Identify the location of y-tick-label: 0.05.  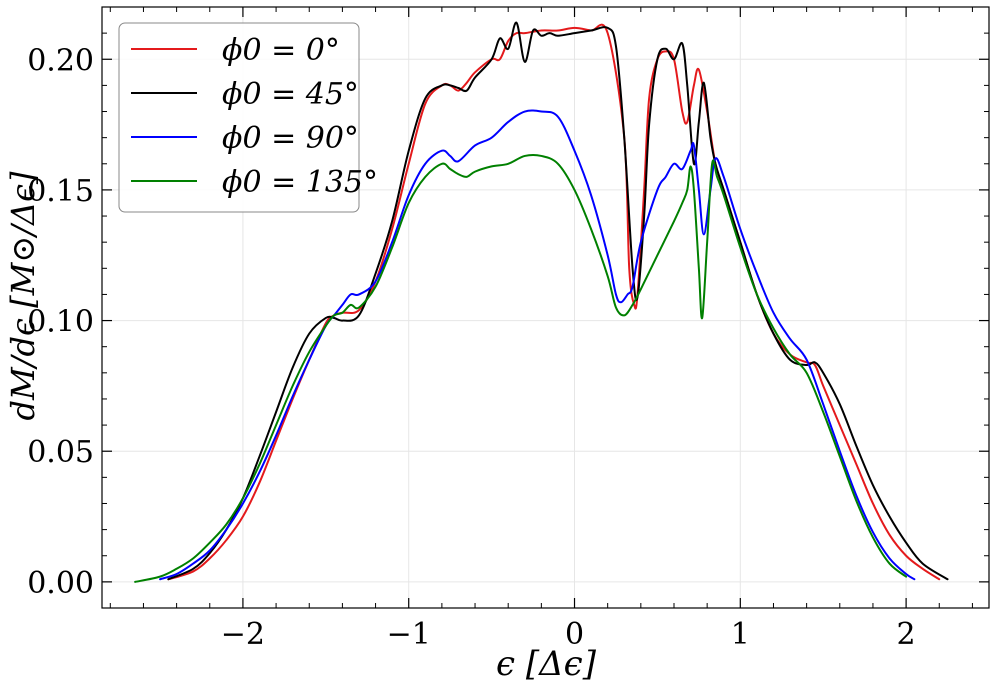
(60, 452).